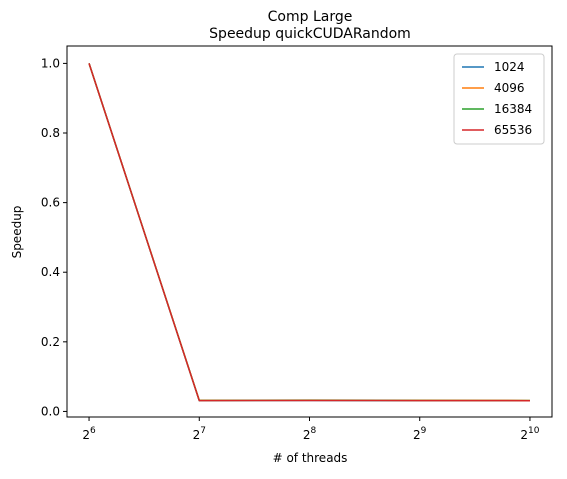 Image resolution: width=567 pixels, height=479 pixels. What do you see at coordinates (310, 17) in the screenshot?
I see `chart-title: Comp Large` at bounding box center [310, 17].